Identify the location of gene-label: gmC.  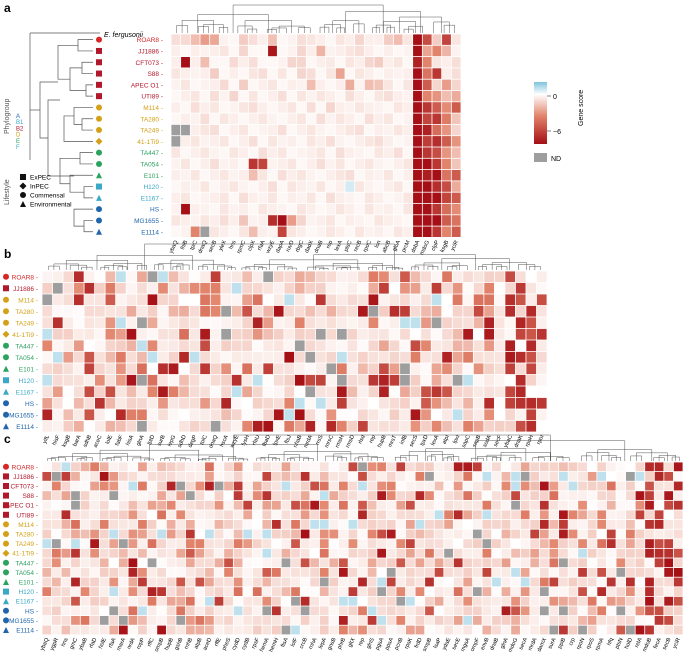
(74, 643).